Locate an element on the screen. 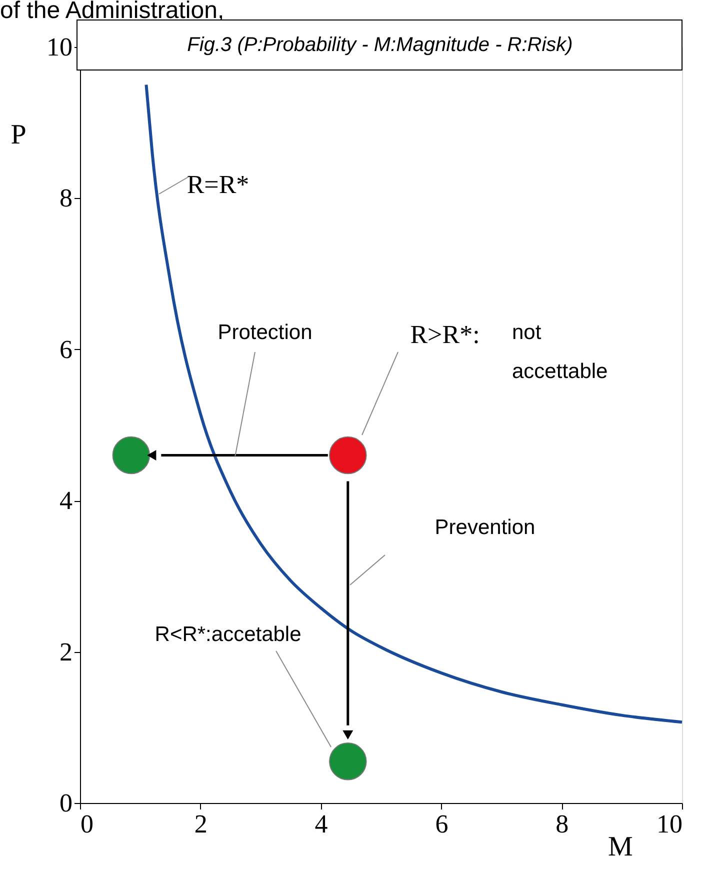 This screenshot has width=704, height=884. x-tick-label: 6 is located at coordinates (441, 824).